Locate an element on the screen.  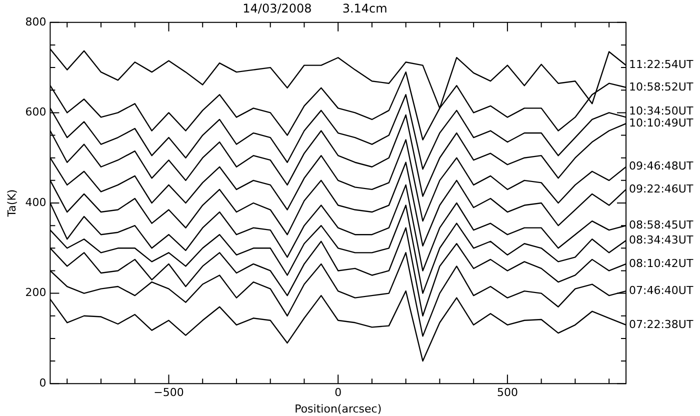
legend-label: 07:46:40UT is located at coordinates (661, 290).